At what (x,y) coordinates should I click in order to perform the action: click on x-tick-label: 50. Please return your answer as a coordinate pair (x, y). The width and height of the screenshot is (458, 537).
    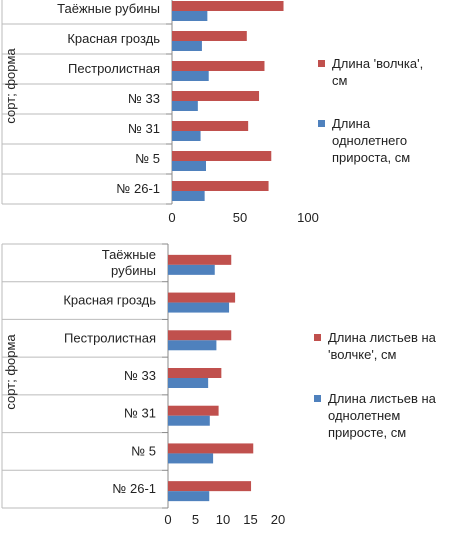
    Looking at the image, I should click on (240, 217).